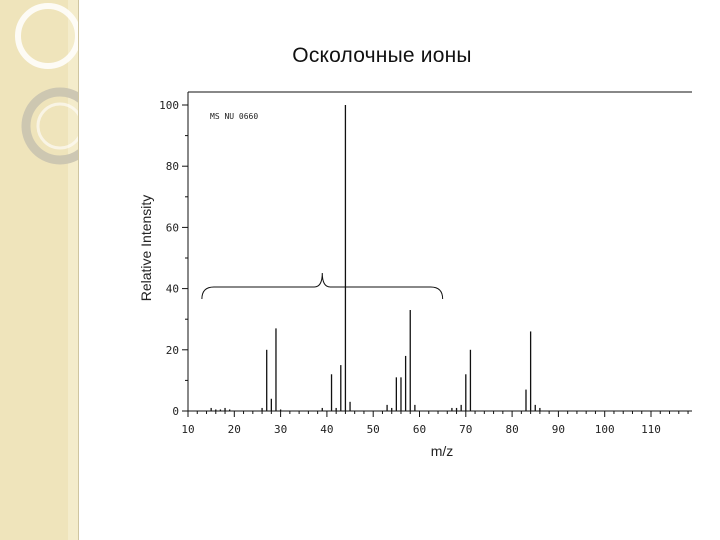 The height and width of the screenshot is (540, 720). Describe the element at coordinates (322, 286) in the screenshot. I see `fragment-ions-bracket` at that location.